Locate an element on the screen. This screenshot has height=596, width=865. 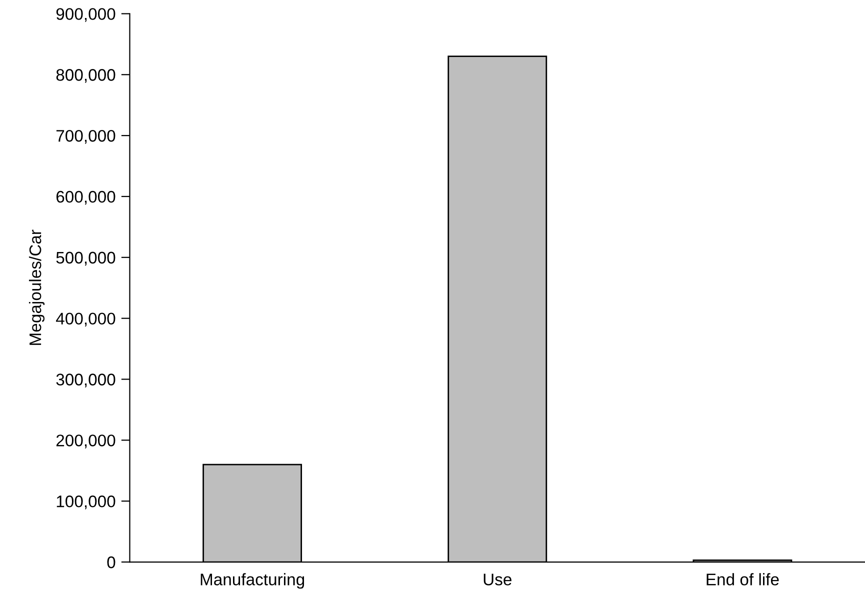
y-tick-label: 0 is located at coordinates (111, 562).